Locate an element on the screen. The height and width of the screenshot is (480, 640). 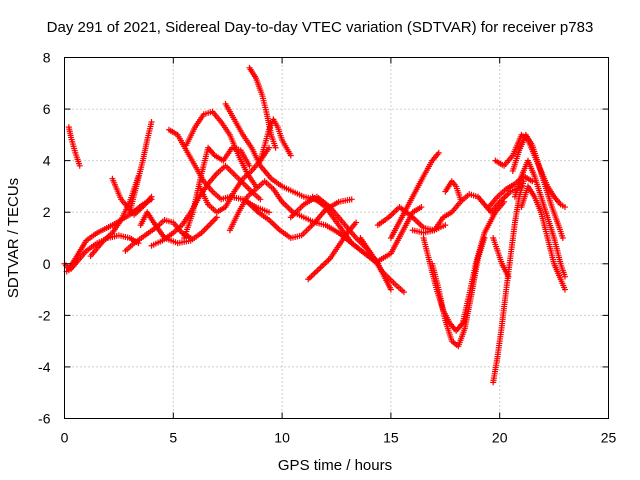
y-tick-label: -4 is located at coordinates (44, 367).